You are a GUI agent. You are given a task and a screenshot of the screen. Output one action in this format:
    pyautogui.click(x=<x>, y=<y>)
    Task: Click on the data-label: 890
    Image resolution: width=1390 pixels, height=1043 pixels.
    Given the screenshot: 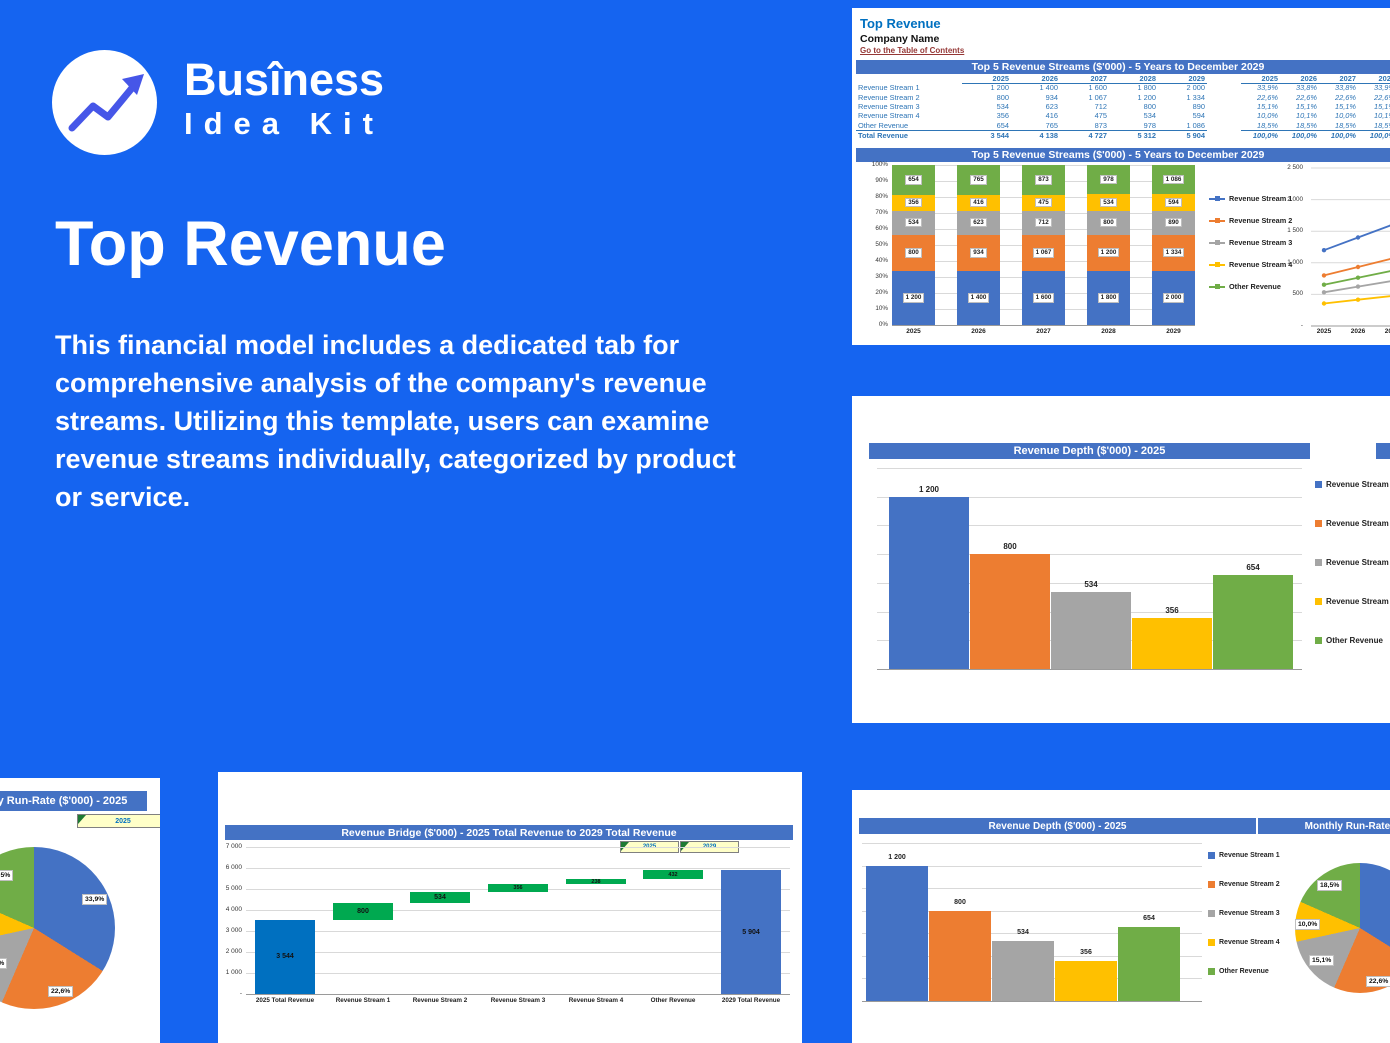 What is the action you would take?
    pyautogui.click(x=1173, y=222)
    